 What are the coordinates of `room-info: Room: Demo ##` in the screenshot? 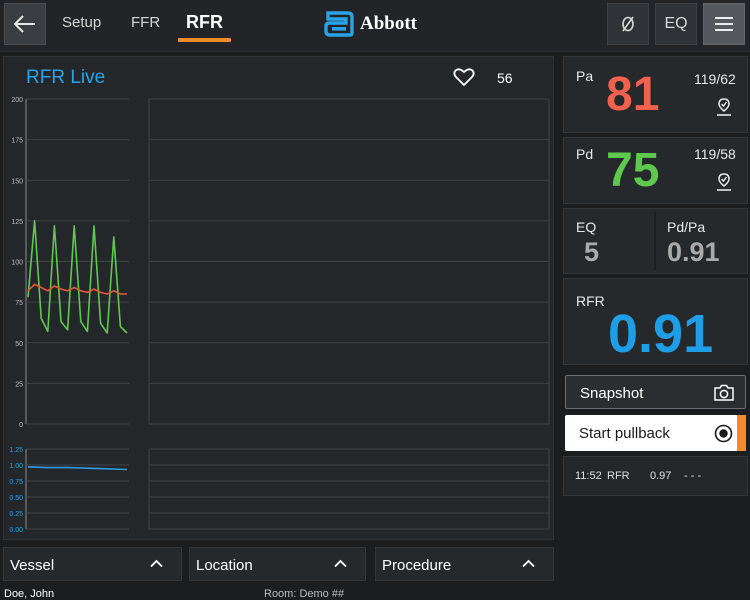 It's located at (304, 594).